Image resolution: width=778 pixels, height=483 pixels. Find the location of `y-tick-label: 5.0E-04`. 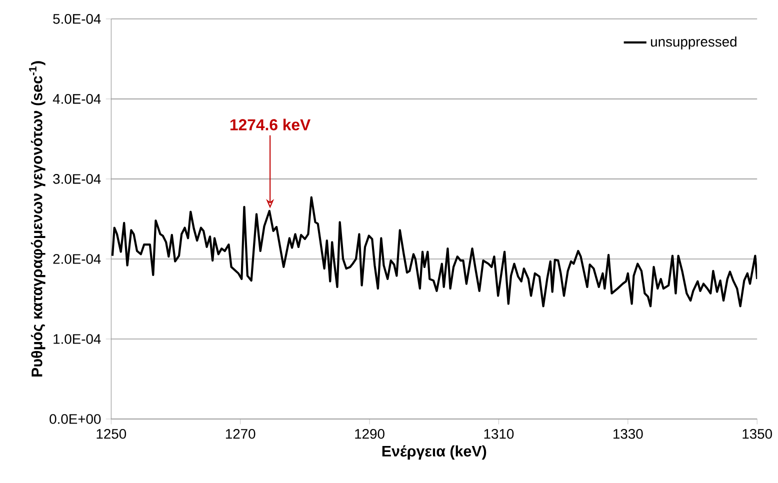

y-tick-label: 5.0E-04 is located at coordinates (77, 19).